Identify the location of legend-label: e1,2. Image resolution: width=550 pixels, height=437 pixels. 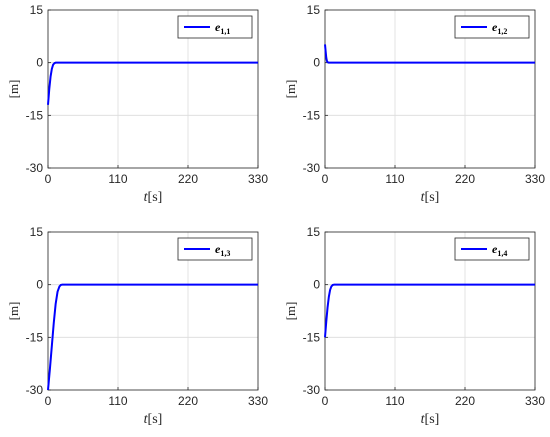
(499, 28).